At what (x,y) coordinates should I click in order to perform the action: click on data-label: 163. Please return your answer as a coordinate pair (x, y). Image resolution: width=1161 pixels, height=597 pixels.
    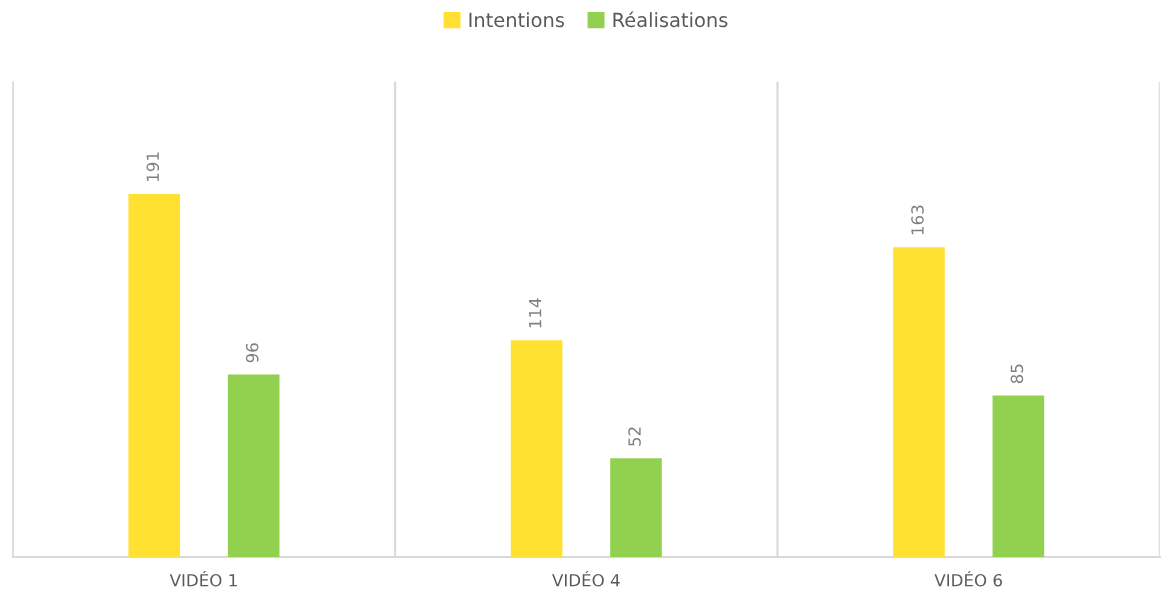
    Looking at the image, I should click on (917, 220).